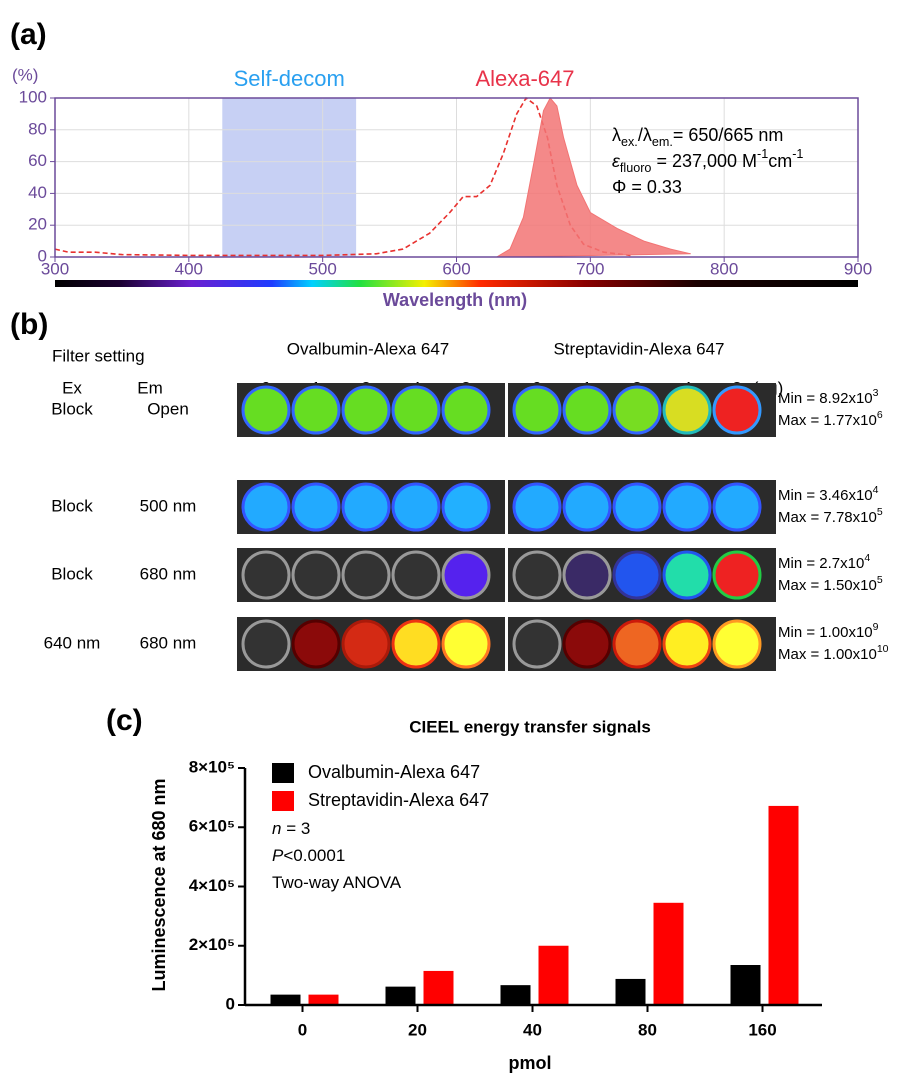 The image size is (922, 1075). I want to click on text-segment: 9, so click(876, 627).